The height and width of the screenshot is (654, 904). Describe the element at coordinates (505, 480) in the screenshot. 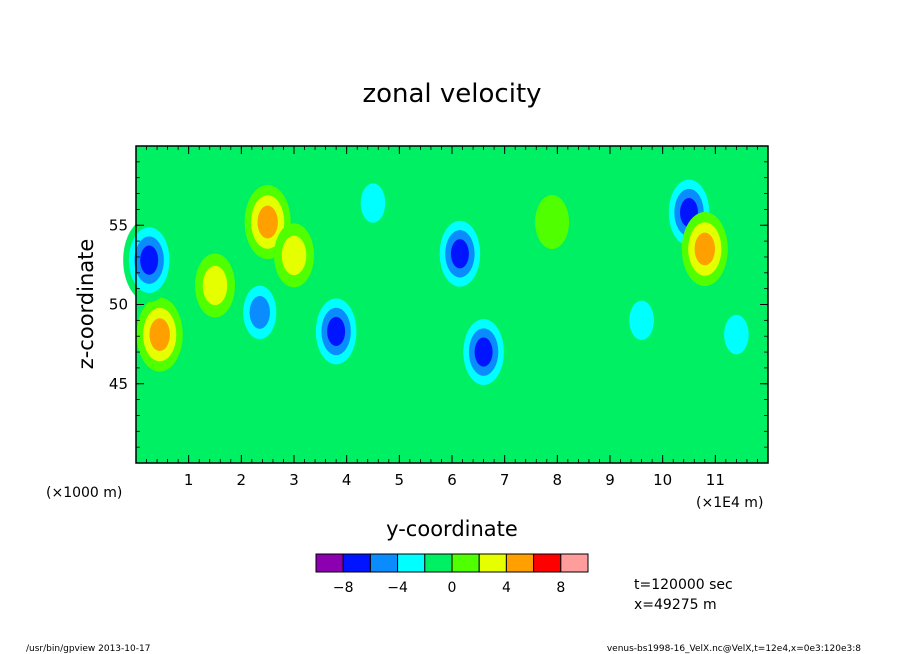

I see `x-tick-label: 7` at that location.